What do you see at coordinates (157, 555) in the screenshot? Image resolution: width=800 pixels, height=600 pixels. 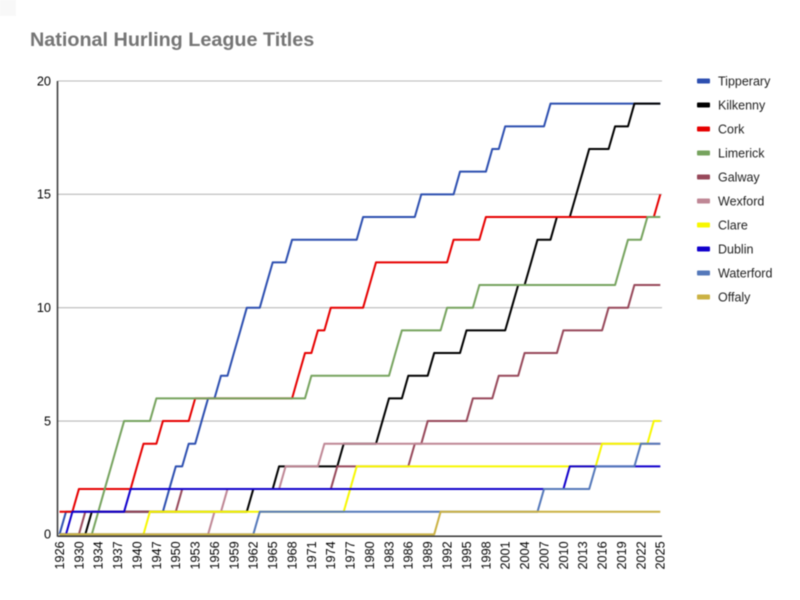 I see `svg-text: 1947` at bounding box center [157, 555].